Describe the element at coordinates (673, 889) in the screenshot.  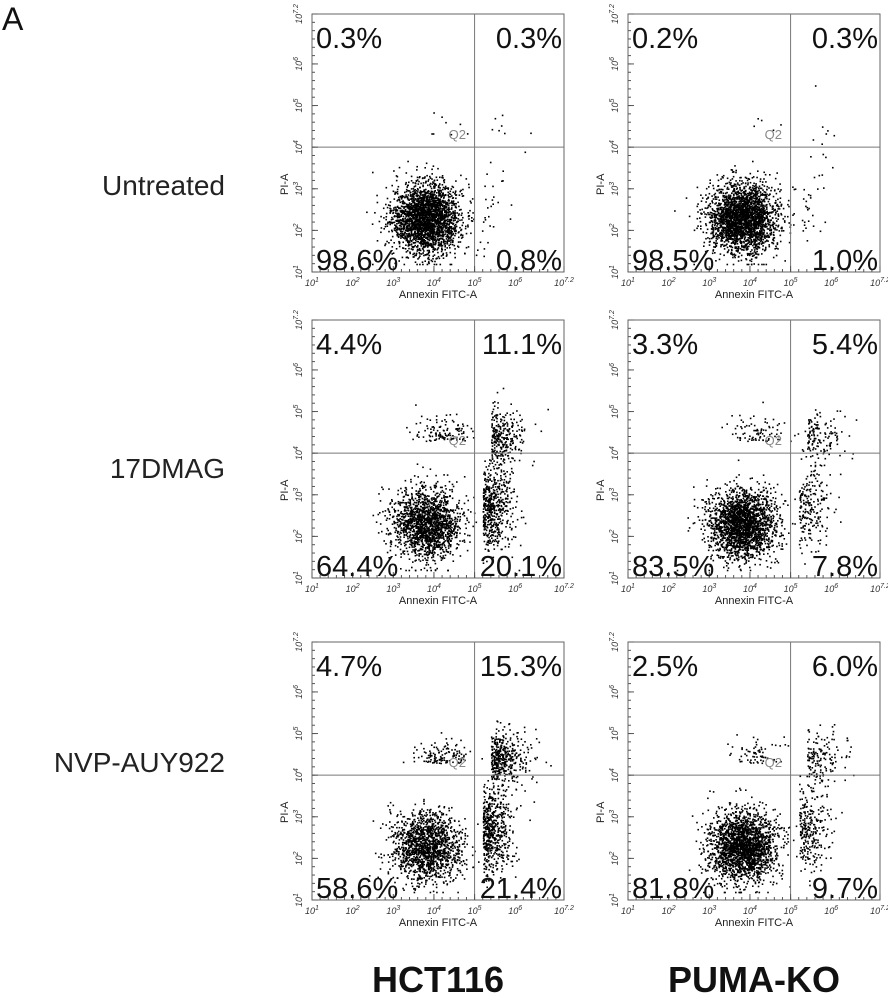
I see `quadrant-lower-left-percent: 81.8%` at that location.